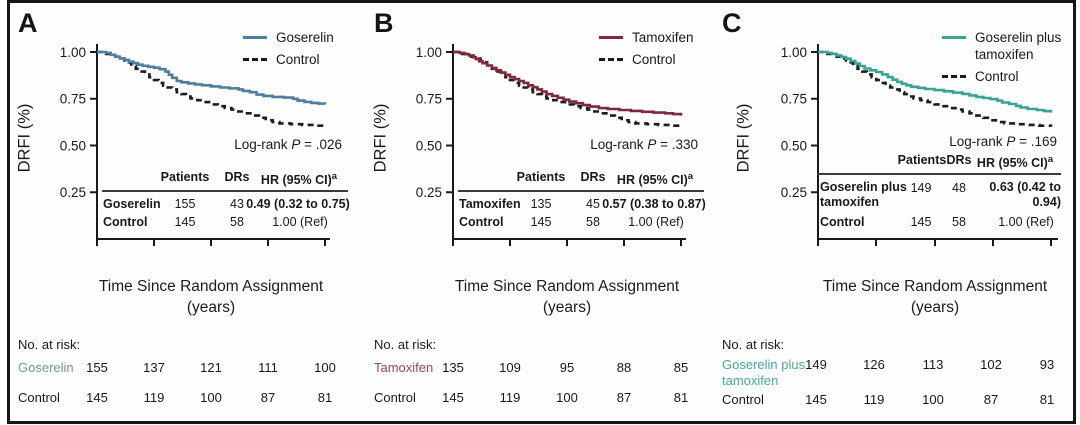  Describe the element at coordinates (1003, 141) in the screenshot. I see `logrank-annotation: Log-rank P = .169` at that location.